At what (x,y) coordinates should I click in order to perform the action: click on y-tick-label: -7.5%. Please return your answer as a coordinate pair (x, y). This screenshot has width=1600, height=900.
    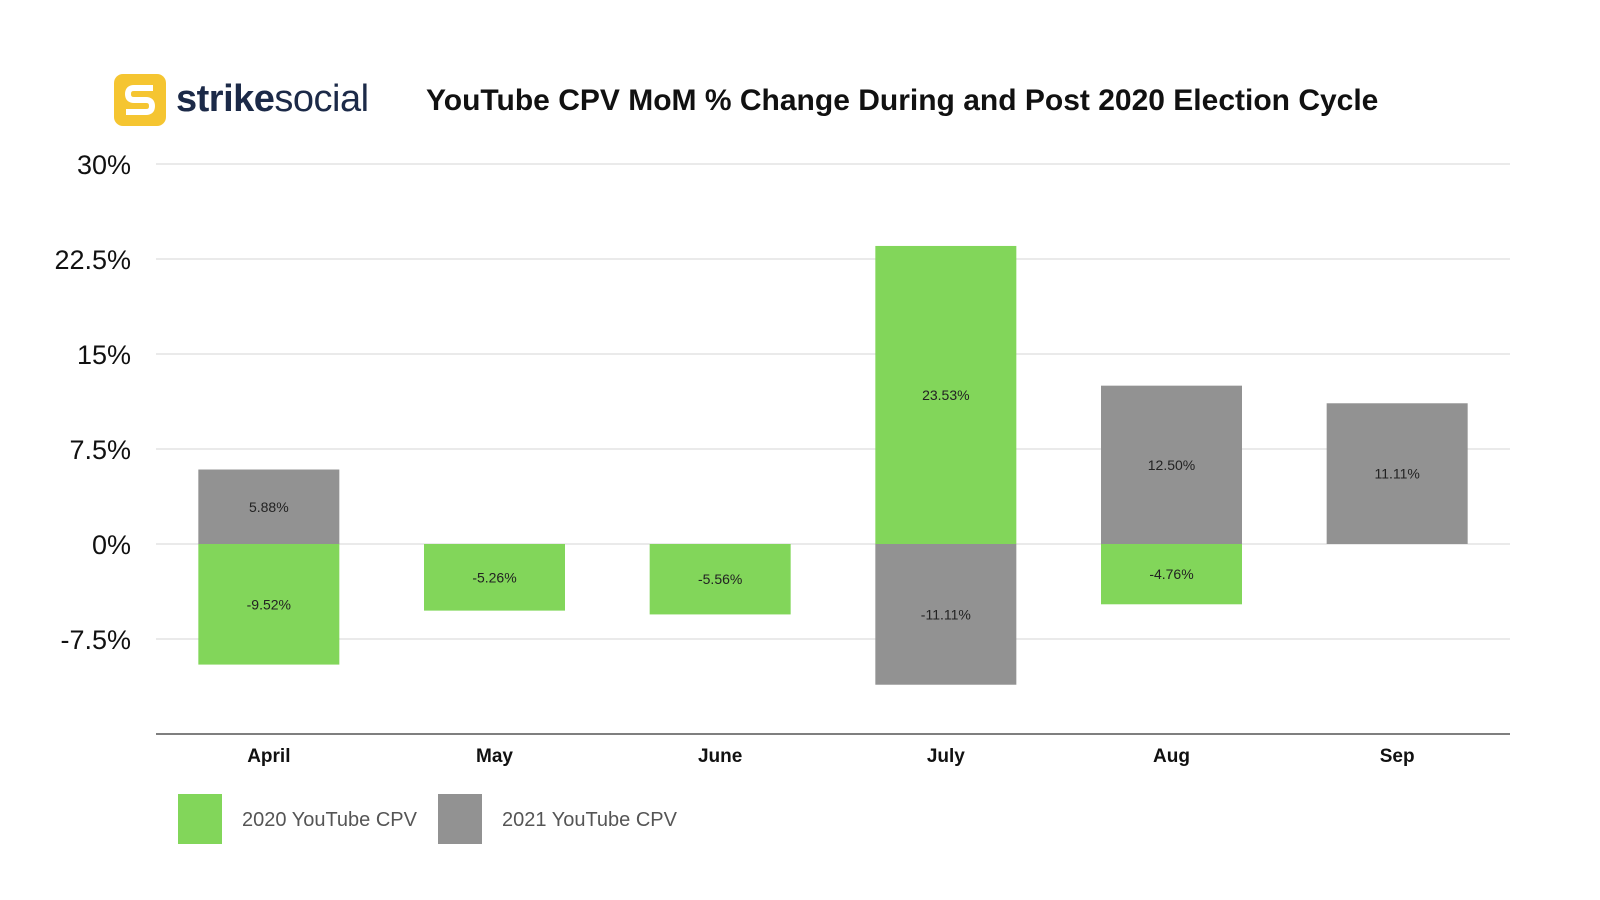
    Looking at the image, I should click on (95, 640).